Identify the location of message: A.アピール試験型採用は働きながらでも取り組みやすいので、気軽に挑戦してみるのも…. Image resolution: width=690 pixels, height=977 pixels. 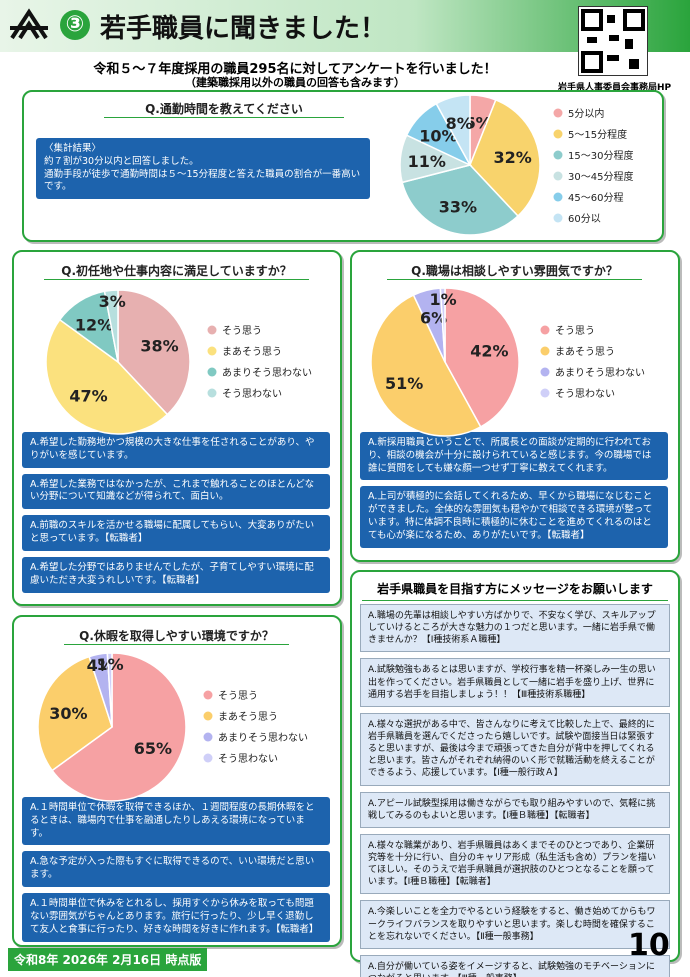
(515, 809).